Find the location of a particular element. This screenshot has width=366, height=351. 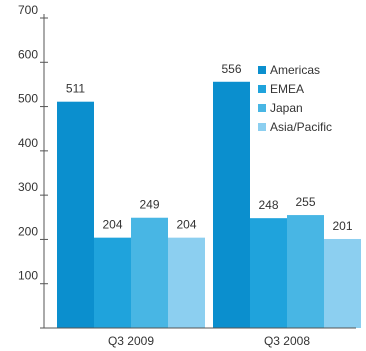

legend-swatch-americas is located at coordinates (262, 70).